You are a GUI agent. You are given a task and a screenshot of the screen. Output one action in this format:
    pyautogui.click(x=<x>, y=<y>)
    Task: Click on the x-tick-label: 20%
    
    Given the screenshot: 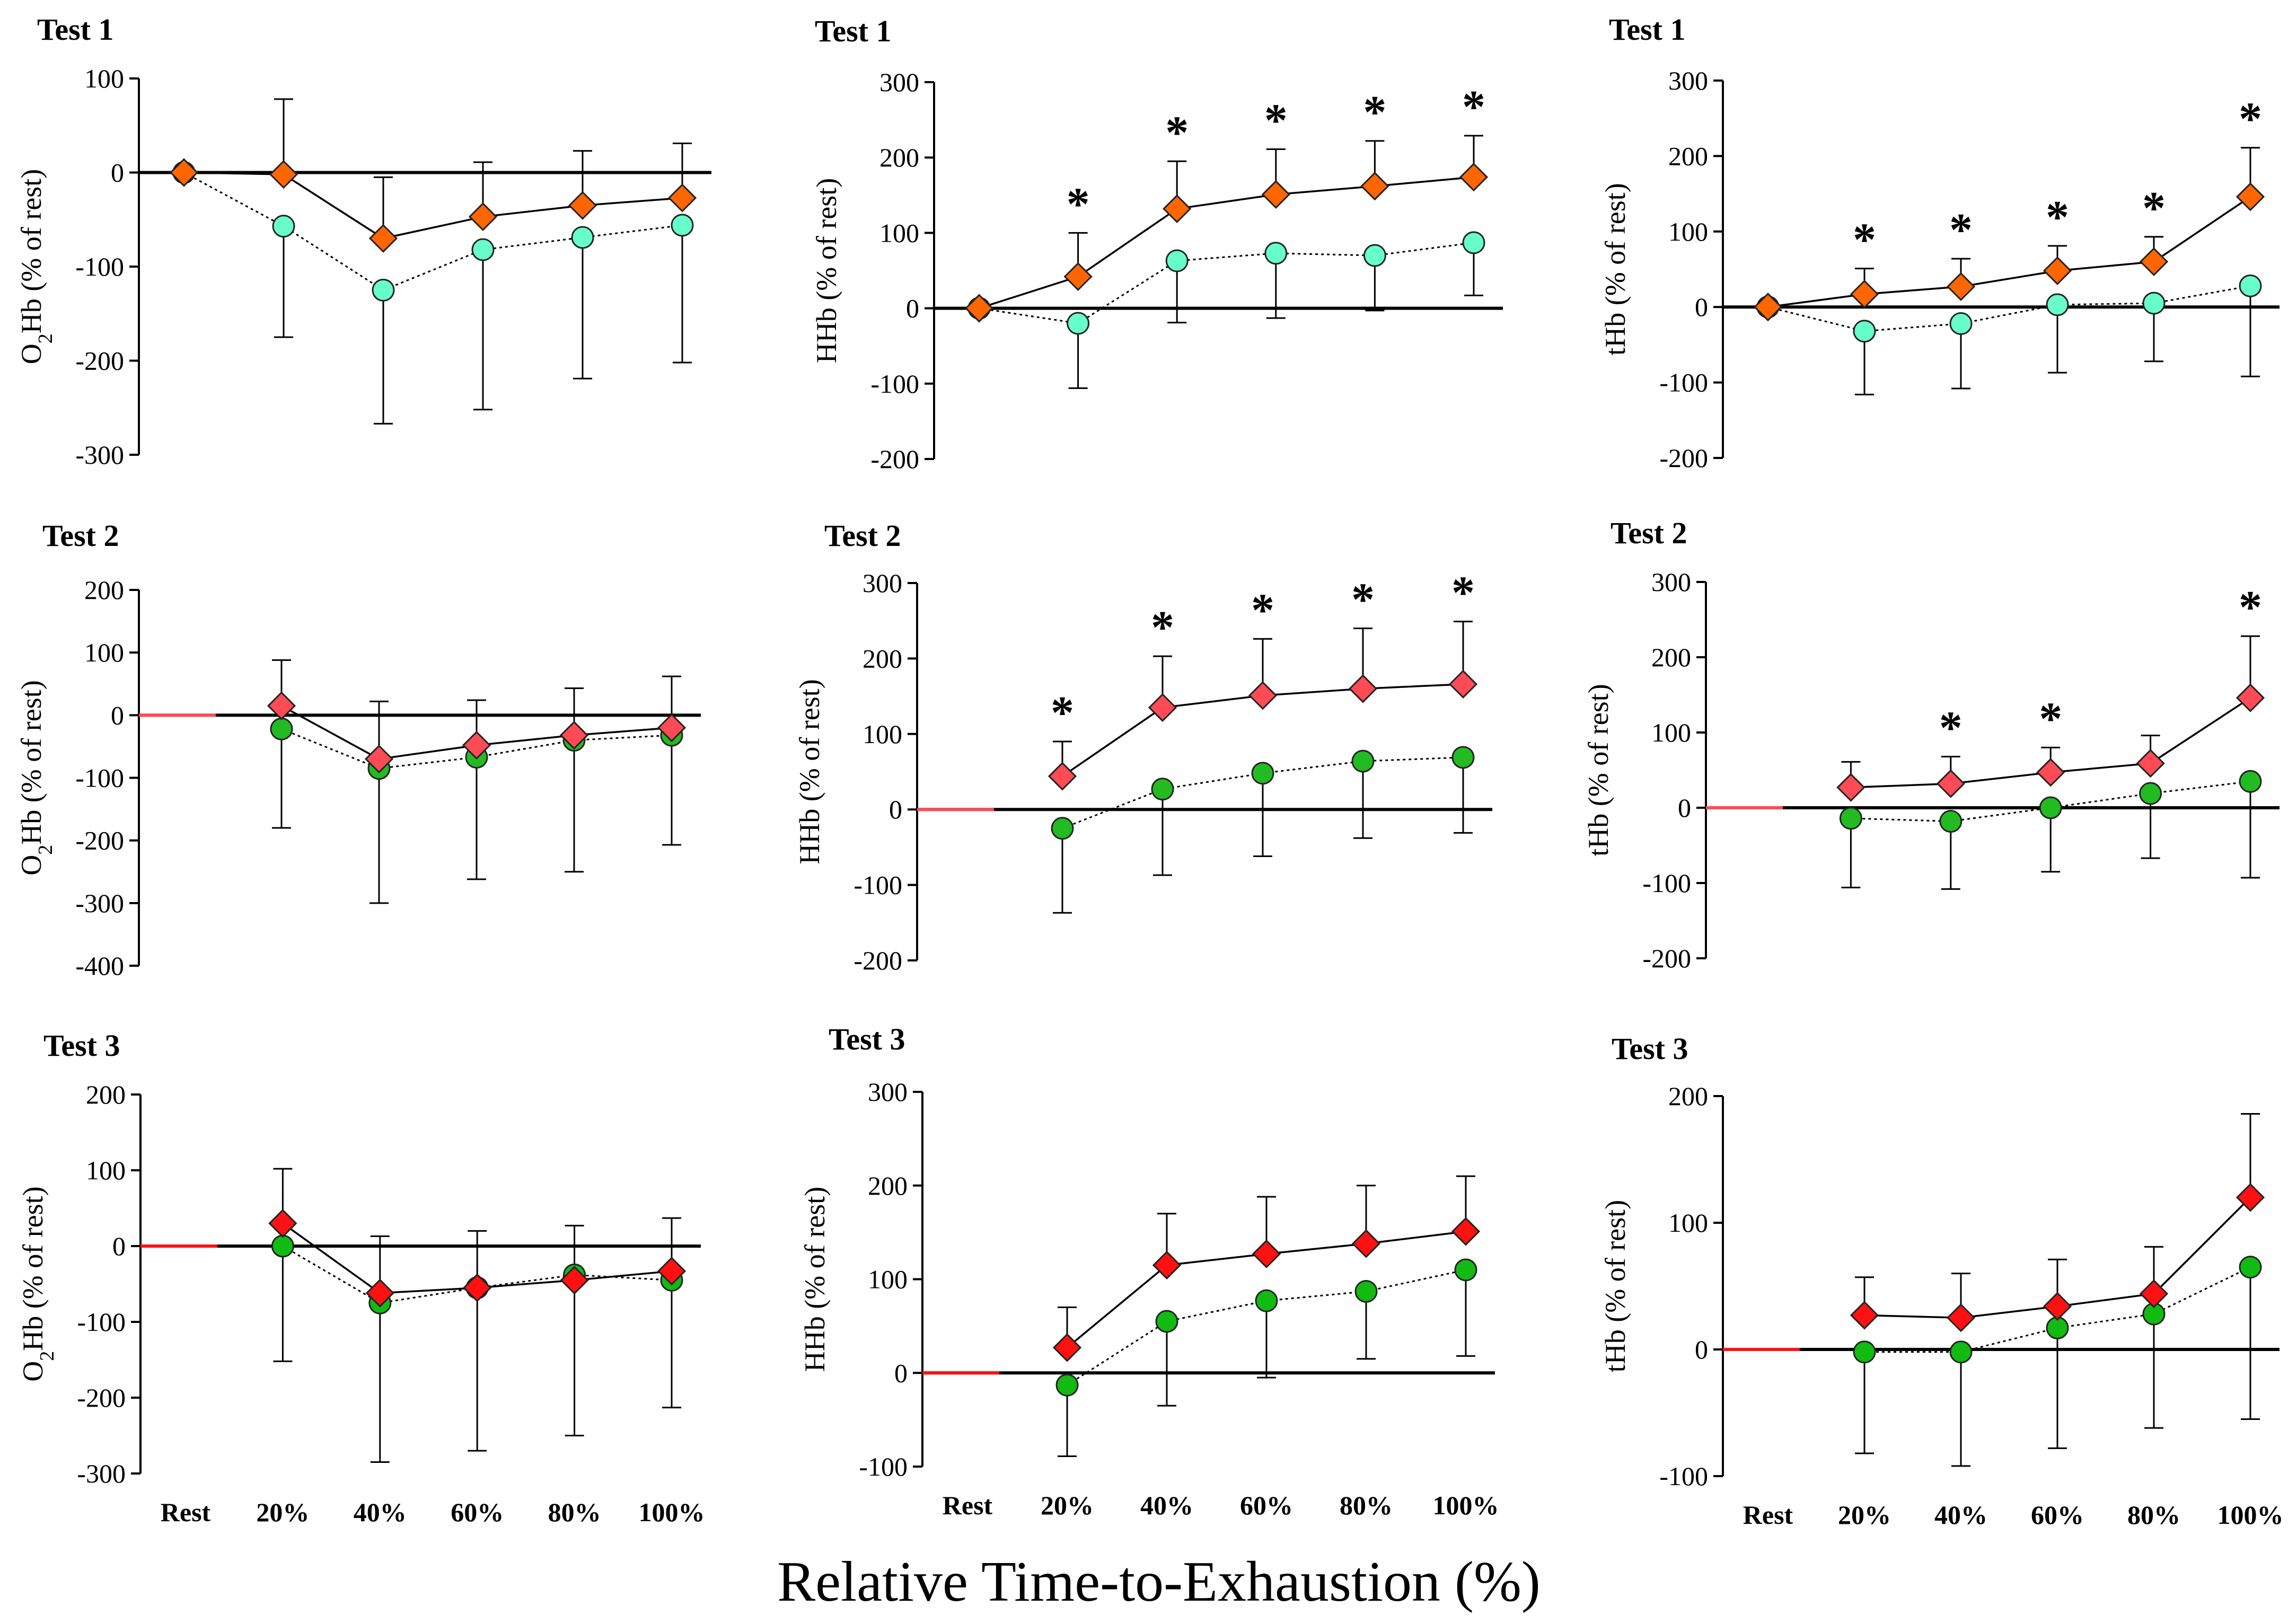 What is the action you would take?
    pyautogui.click(x=1068, y=1505)
    